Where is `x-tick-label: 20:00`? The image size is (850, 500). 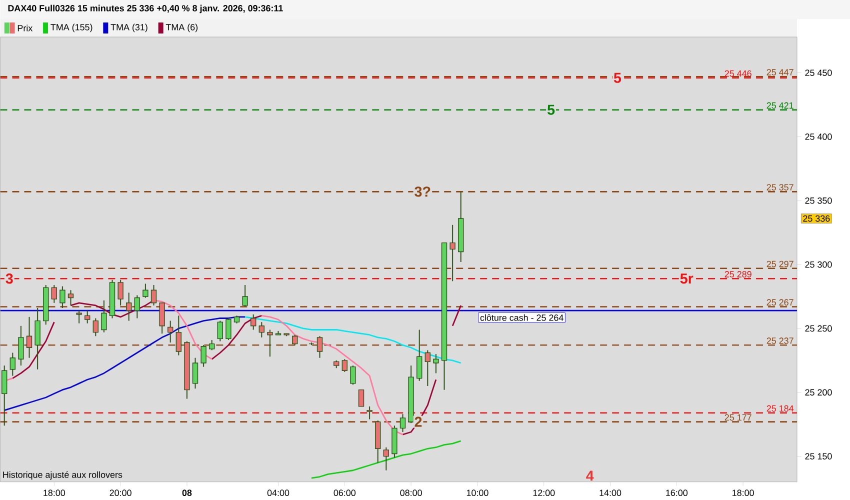 x-tick-label: 20:00 is located at coordinates (121, 493).